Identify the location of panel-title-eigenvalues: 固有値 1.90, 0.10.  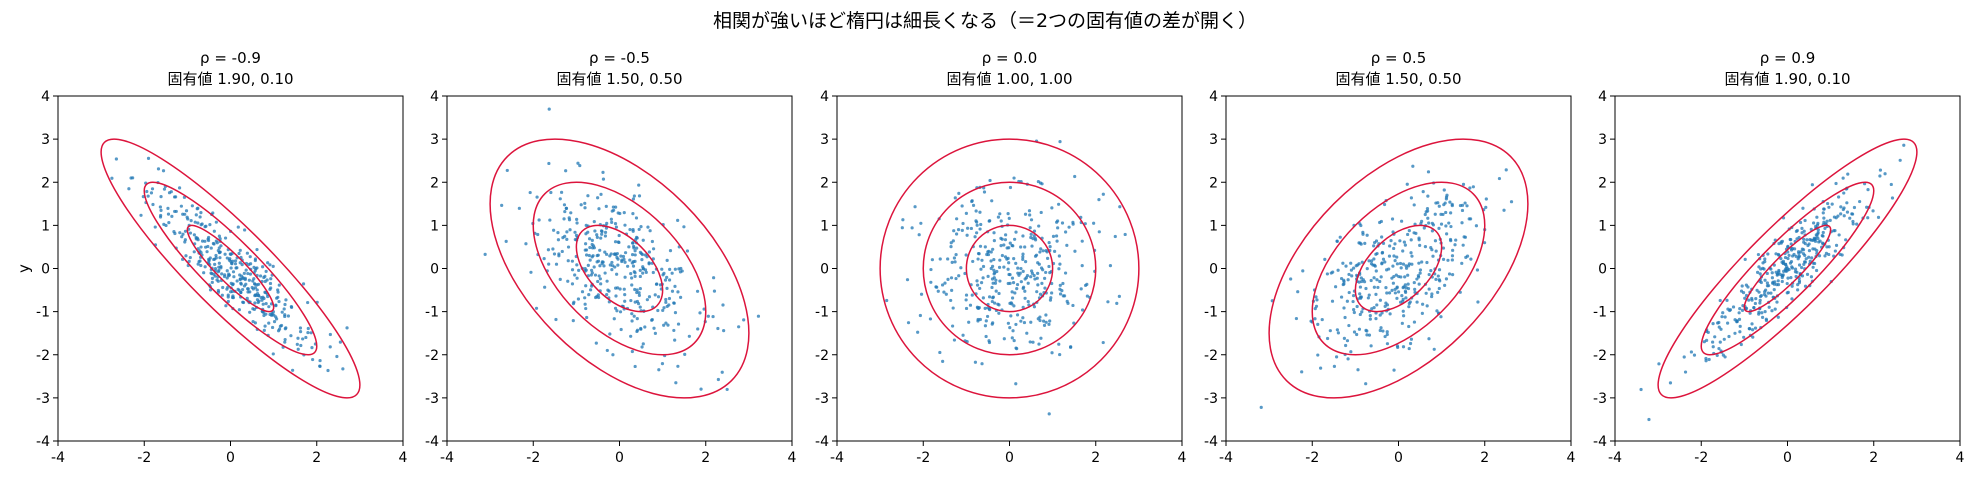
(1787, 79).